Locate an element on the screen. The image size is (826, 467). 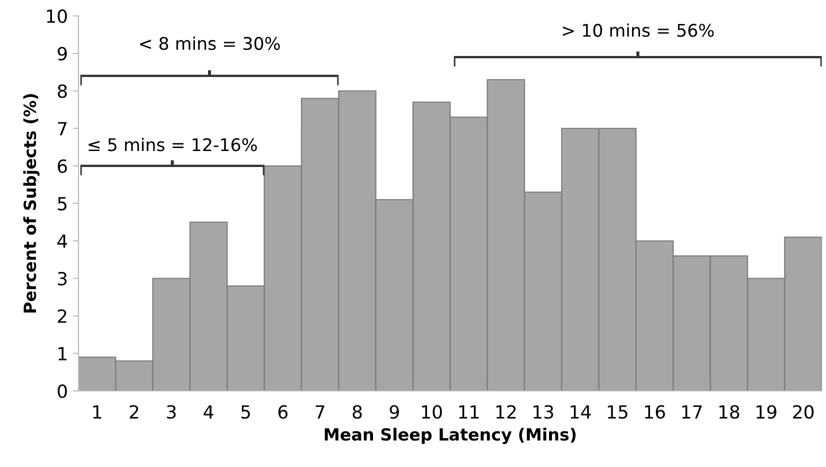
y-tick-label: 0 is located at coordinates (62, 391).